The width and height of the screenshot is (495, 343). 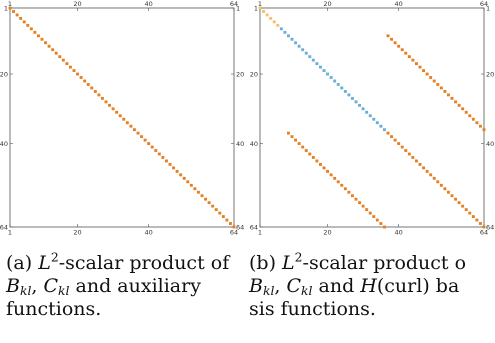 I want to click on tick-label-left: 20, so click(x=4, y=74).